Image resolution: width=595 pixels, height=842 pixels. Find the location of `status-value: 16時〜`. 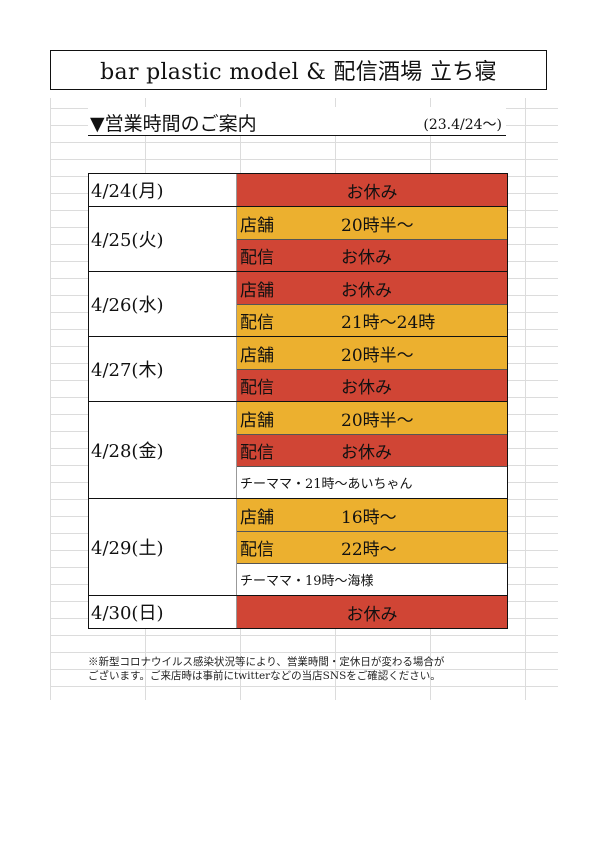

status-value: 16時〜 is located at coordinates (369, 517).